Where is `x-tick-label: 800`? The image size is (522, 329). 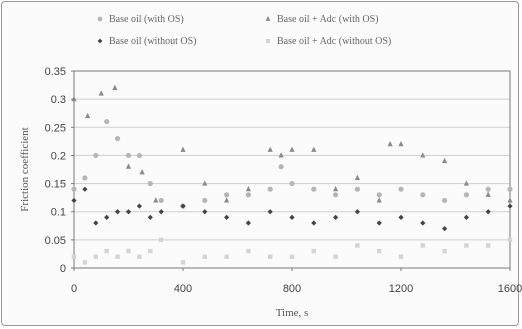
x-tick-label: 800 is located at coordinates (292, 289).